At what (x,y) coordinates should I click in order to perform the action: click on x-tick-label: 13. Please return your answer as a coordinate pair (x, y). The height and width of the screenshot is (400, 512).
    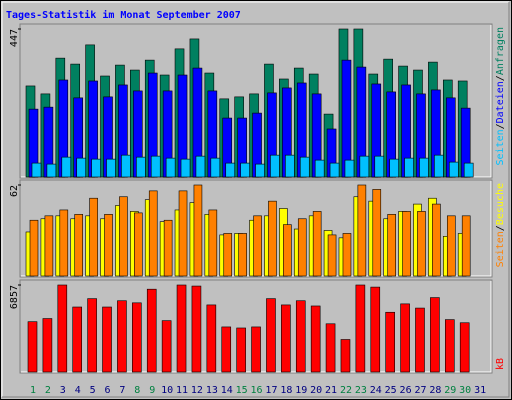
    Looking at the image, I should click on (212, 390).